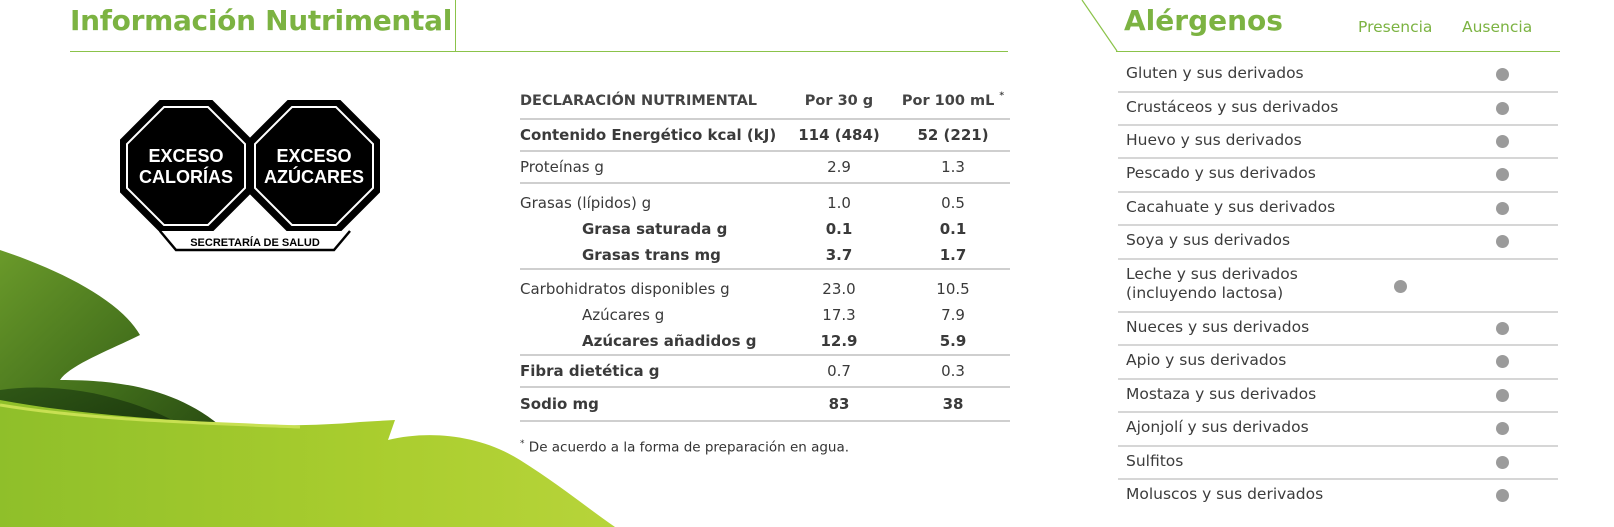  I want to click on row-label: Carbohidratos disponibles g, so click(651, 285).